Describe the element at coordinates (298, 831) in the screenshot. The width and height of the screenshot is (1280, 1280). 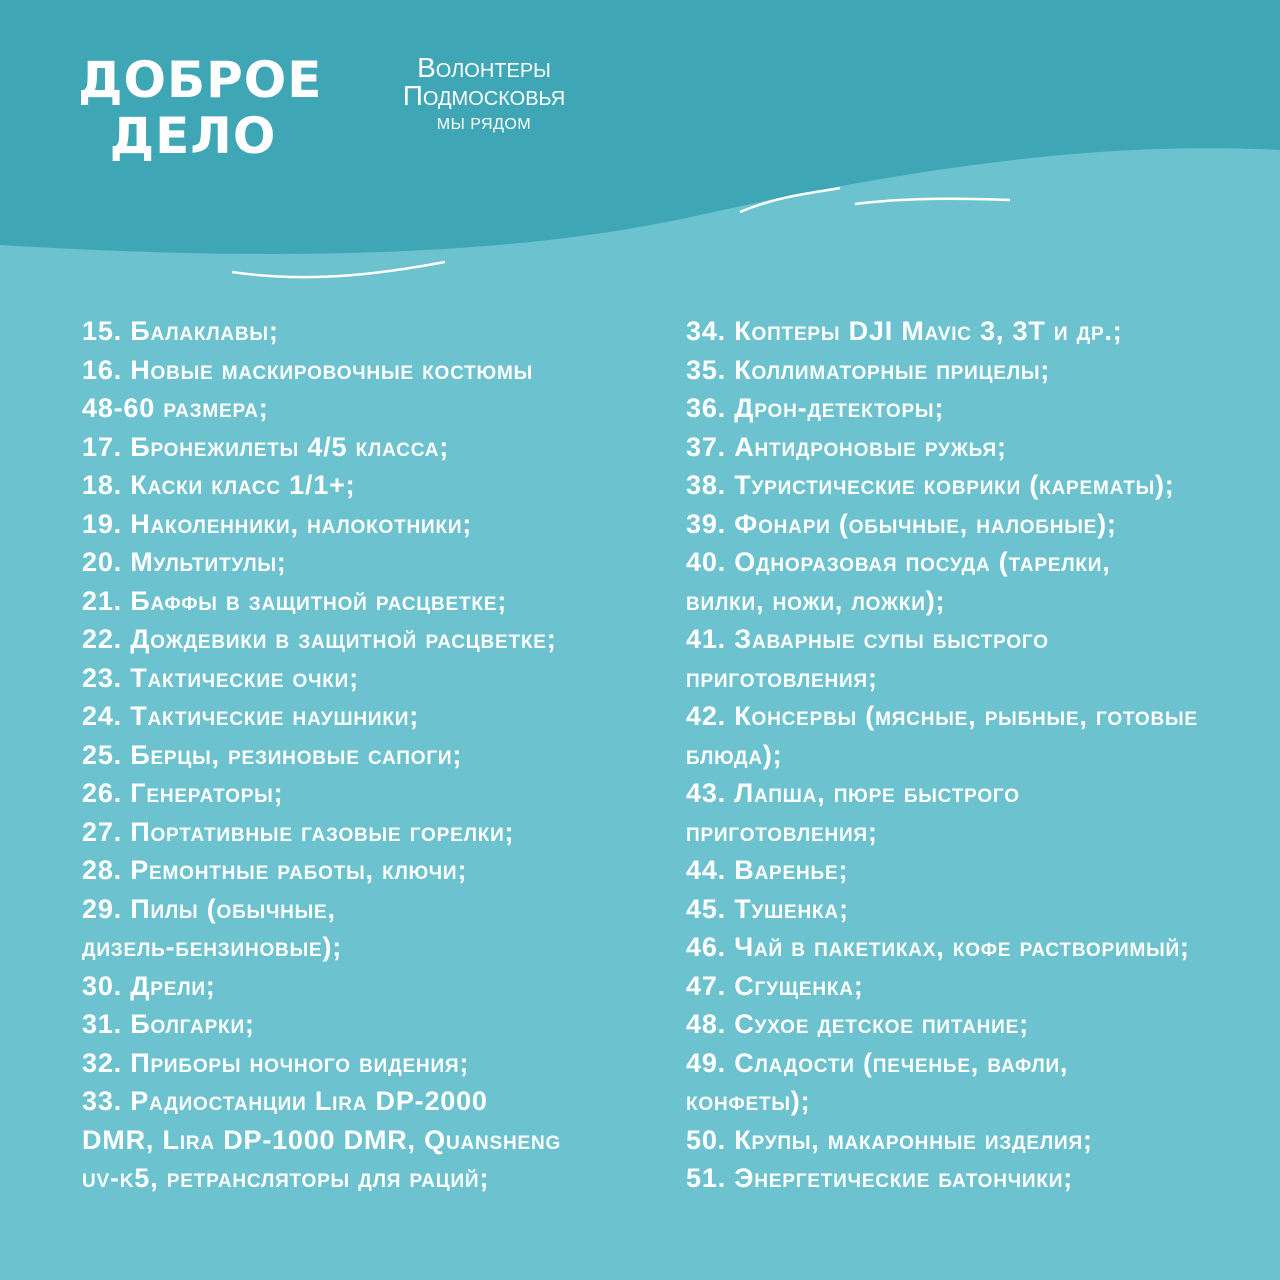
I see `list-item-line: 27. Портативные газовые горелки;` at that location.